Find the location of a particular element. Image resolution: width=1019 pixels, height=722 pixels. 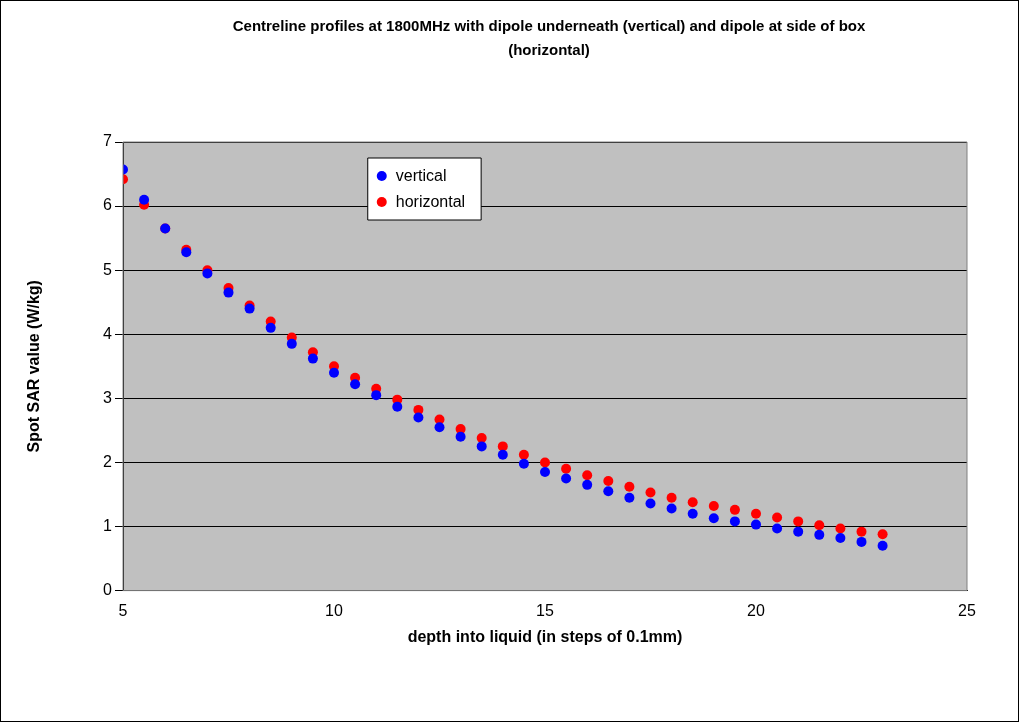

y-tick-label: 3 is located at coordinates (108, 397).